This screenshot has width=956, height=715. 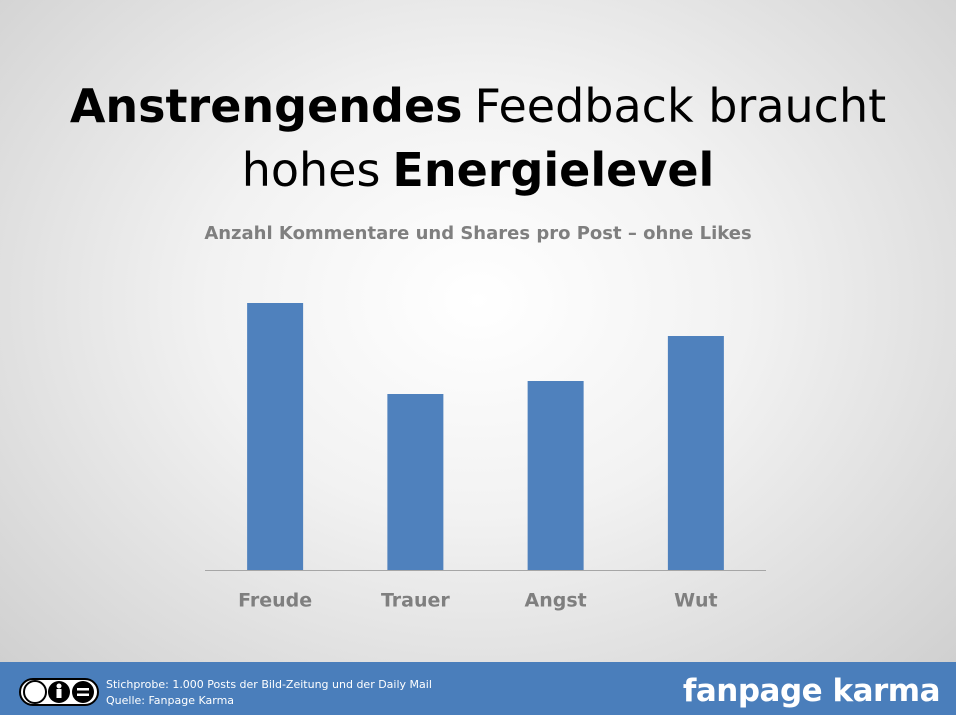 What do you see at coordinates (311, 170) in the screenshot?
I see `title-part: hohes` at bounding box center [311, 170].